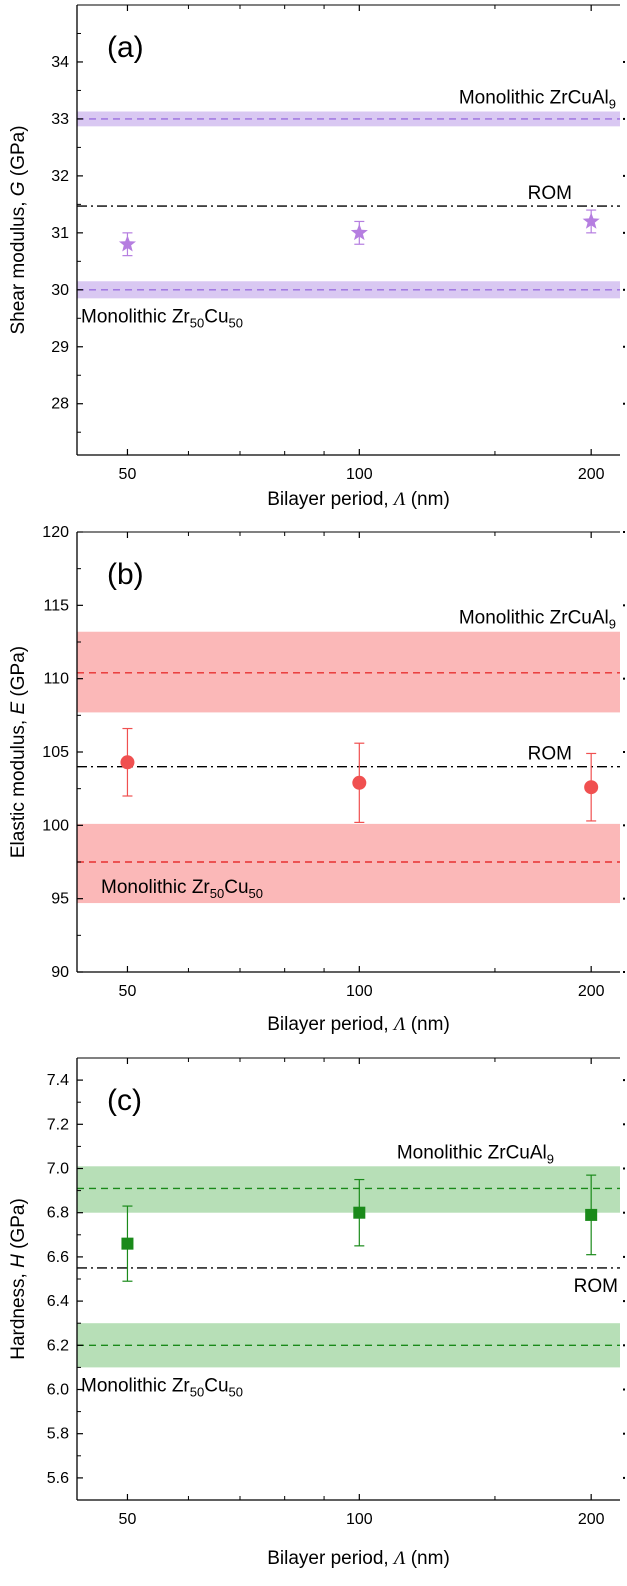 Image resolution: width=627 pixels, height=1586 pixels. What do you see at coordinates (55, 532) in the screenshot?
I see `y-tick-label: 120` at bounding box center [55, 532].